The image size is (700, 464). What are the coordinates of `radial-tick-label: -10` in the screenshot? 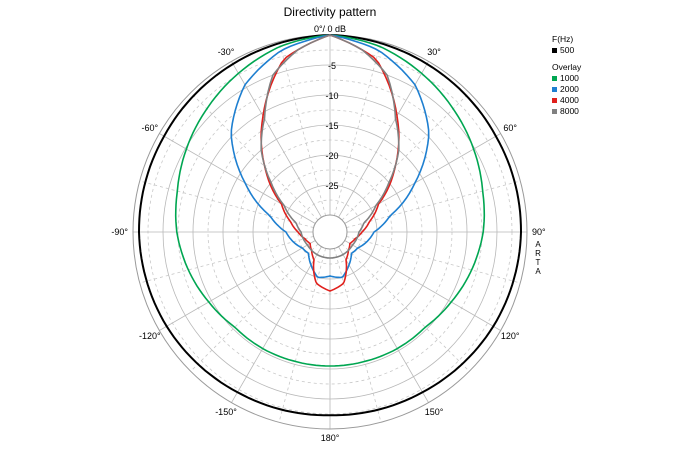 It's located at (331, 96).